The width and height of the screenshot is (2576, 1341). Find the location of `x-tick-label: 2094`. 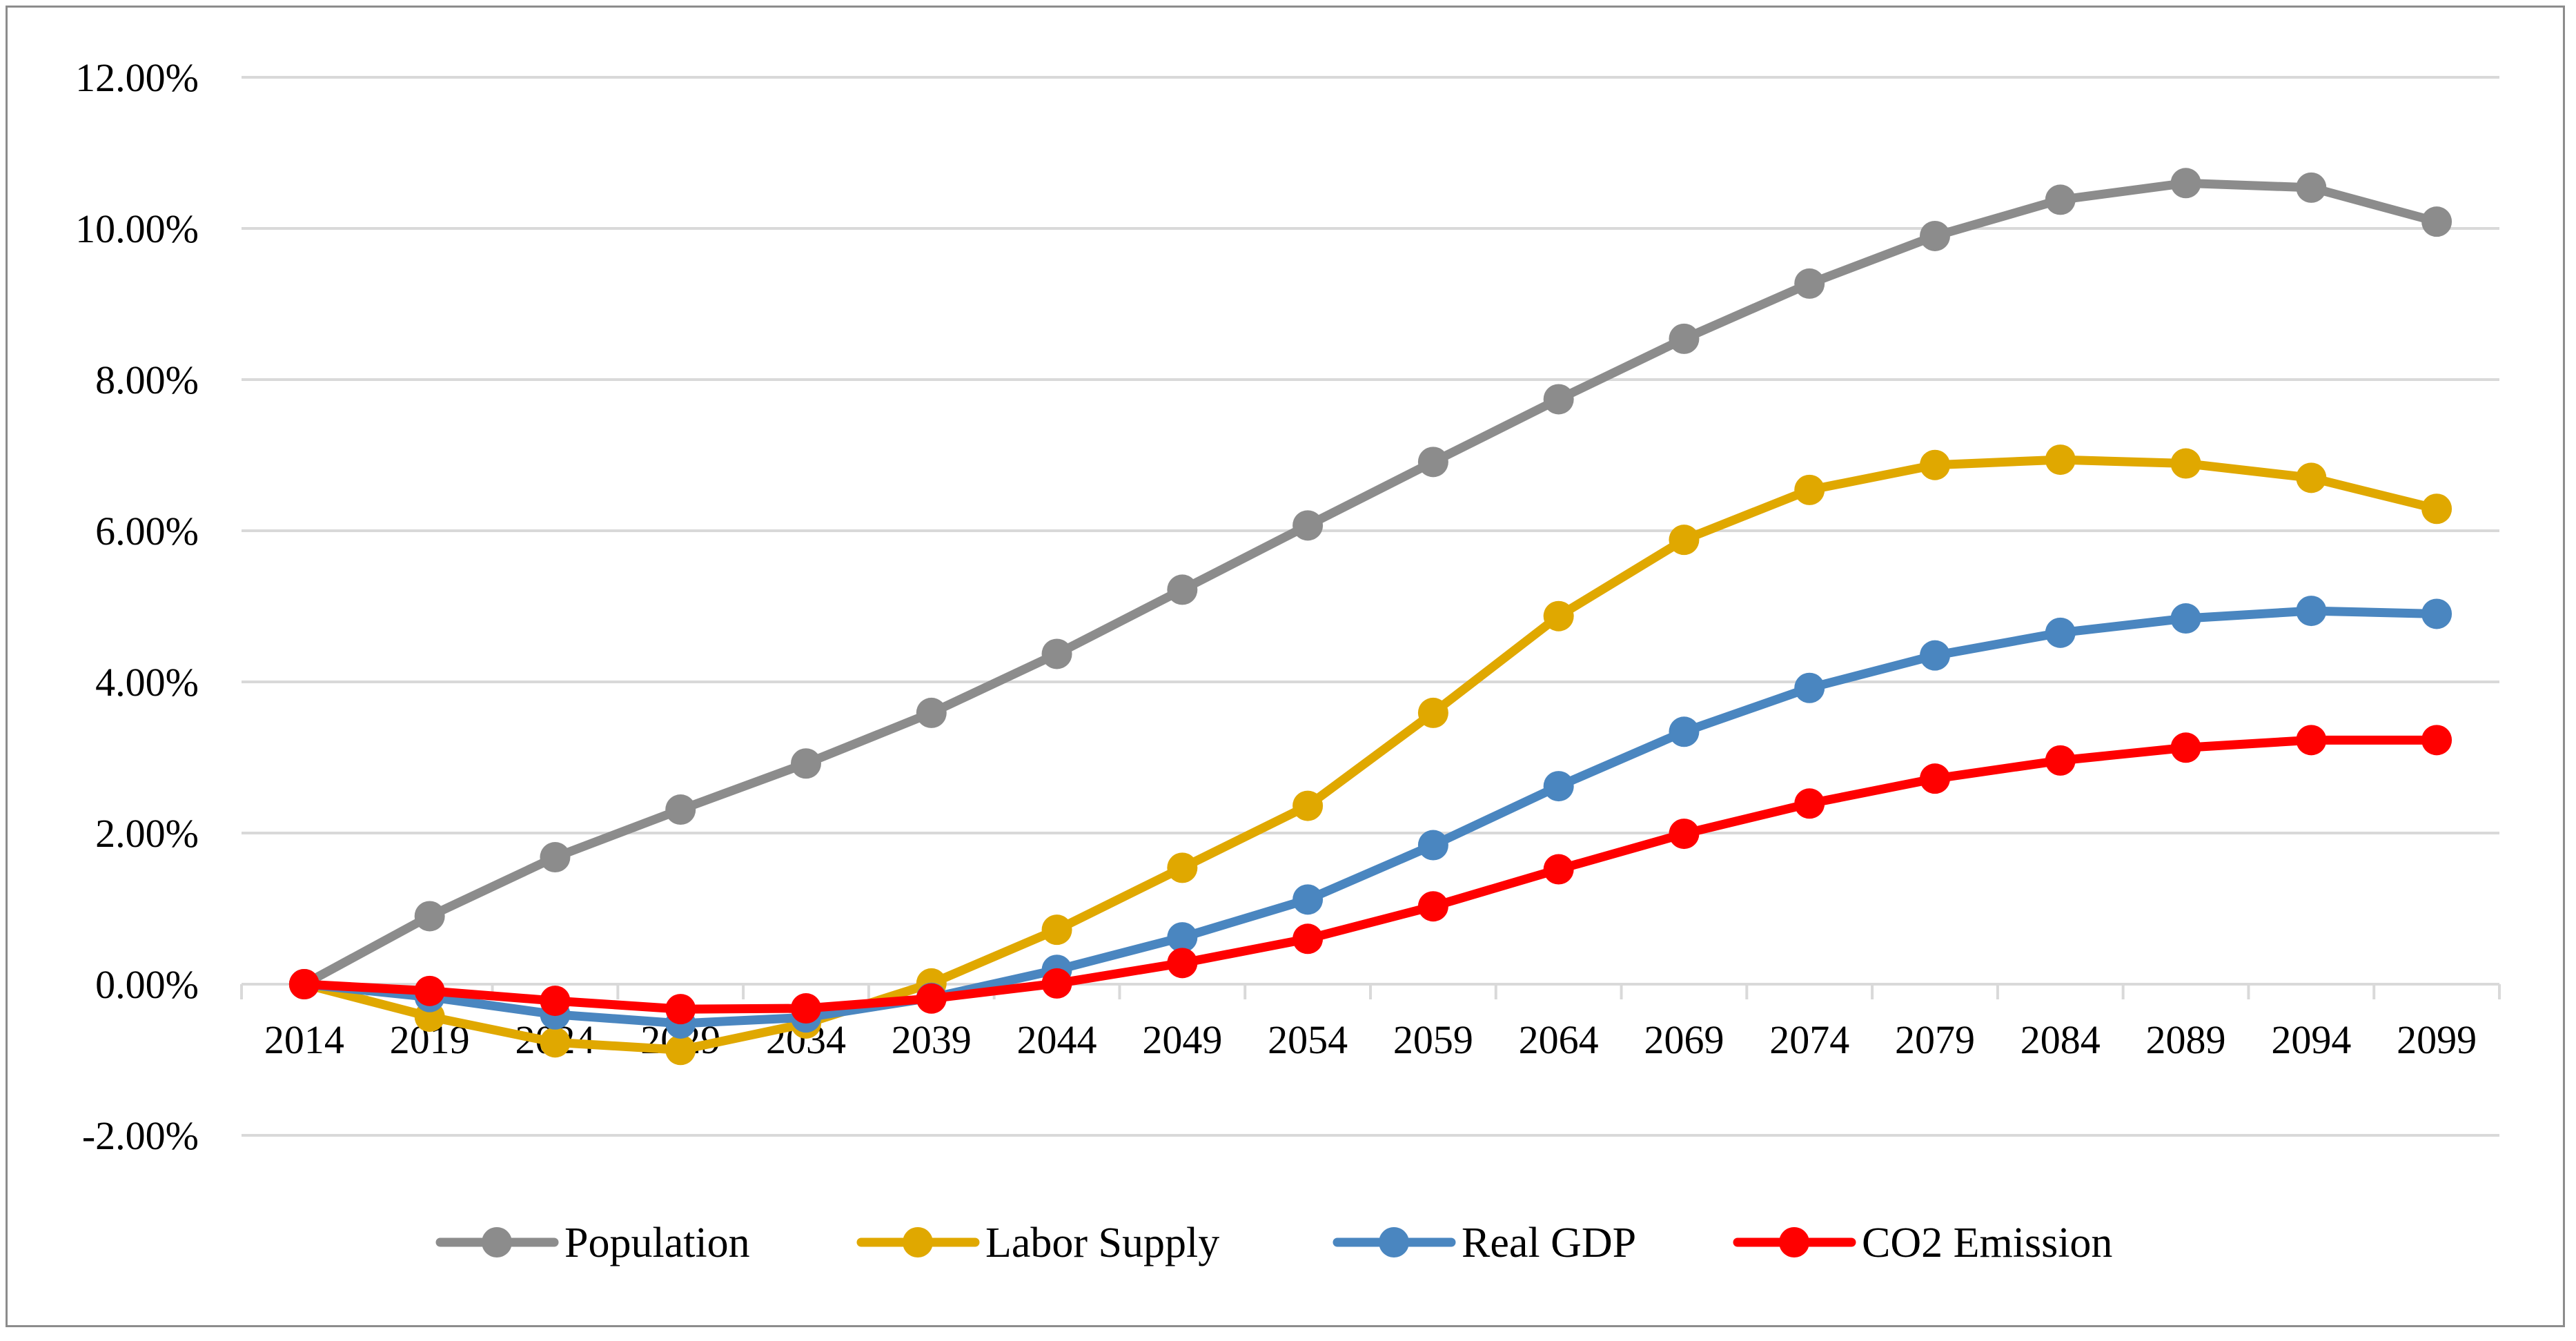

x-tick-label: 2094 is located at coordinates (2311, 1039).